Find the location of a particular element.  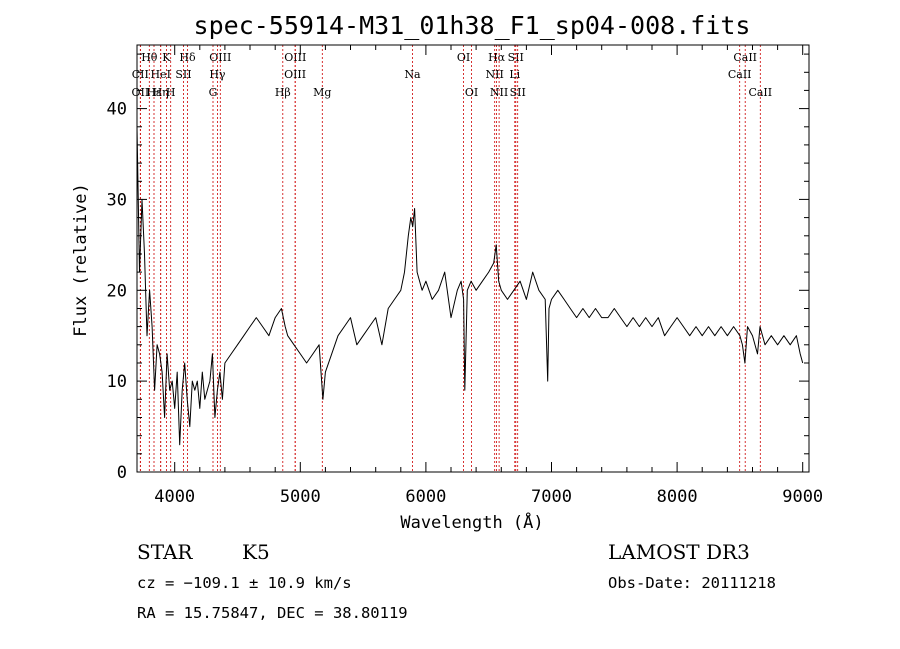

marker-label: K is located at coordinates (166, 57).